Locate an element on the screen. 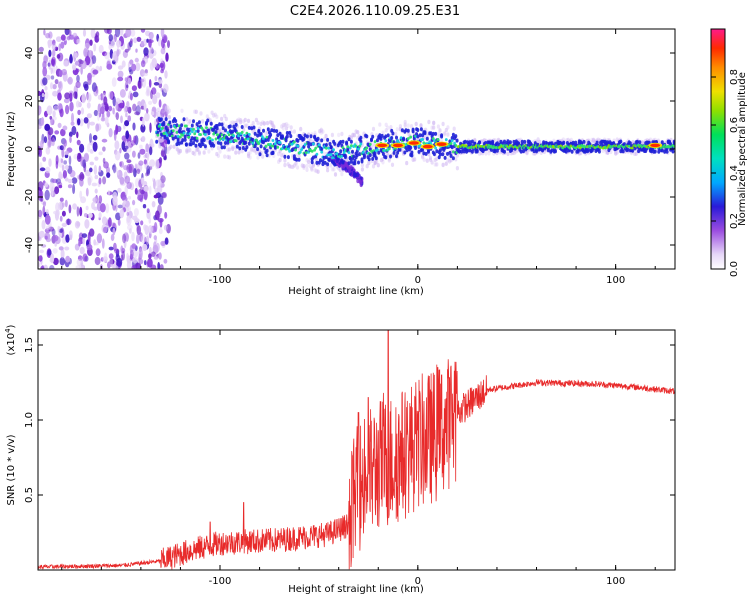 This screenshot has width=750, height=600. x-tick-label: -100 is located at coordinates (220, 581).